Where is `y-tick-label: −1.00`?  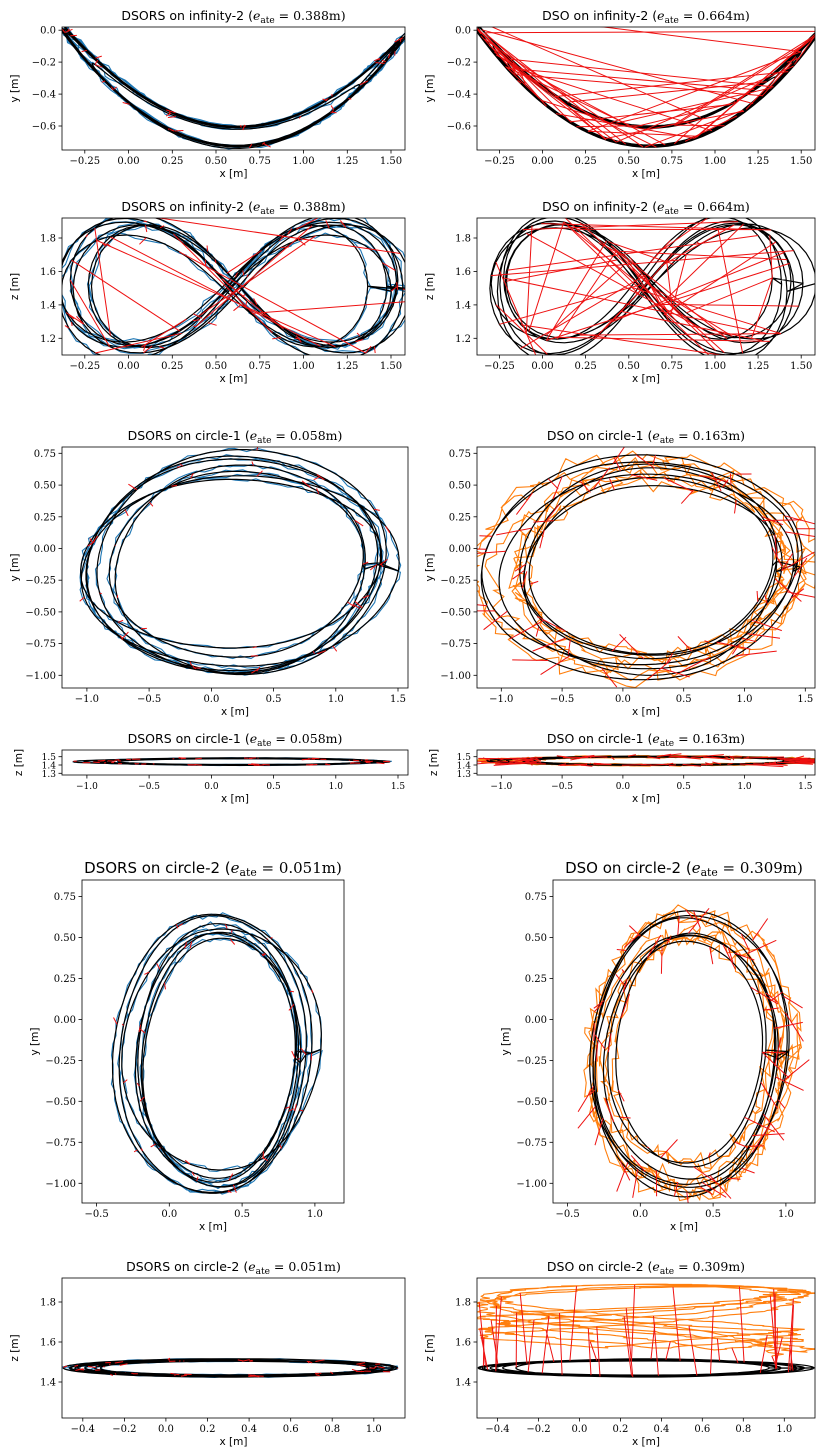
y-tick-label: −1.00 is located at coordinates (60, 1184).